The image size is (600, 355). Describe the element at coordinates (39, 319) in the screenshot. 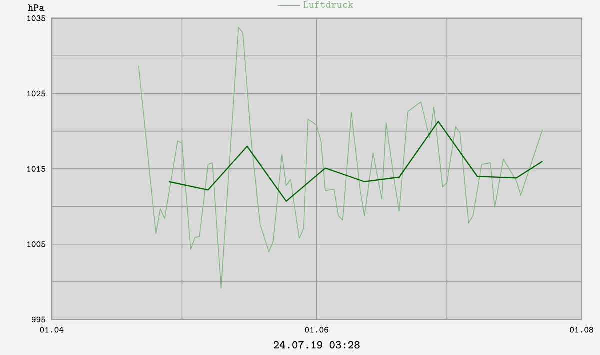

I see `y-tick-label: 995` at that location.